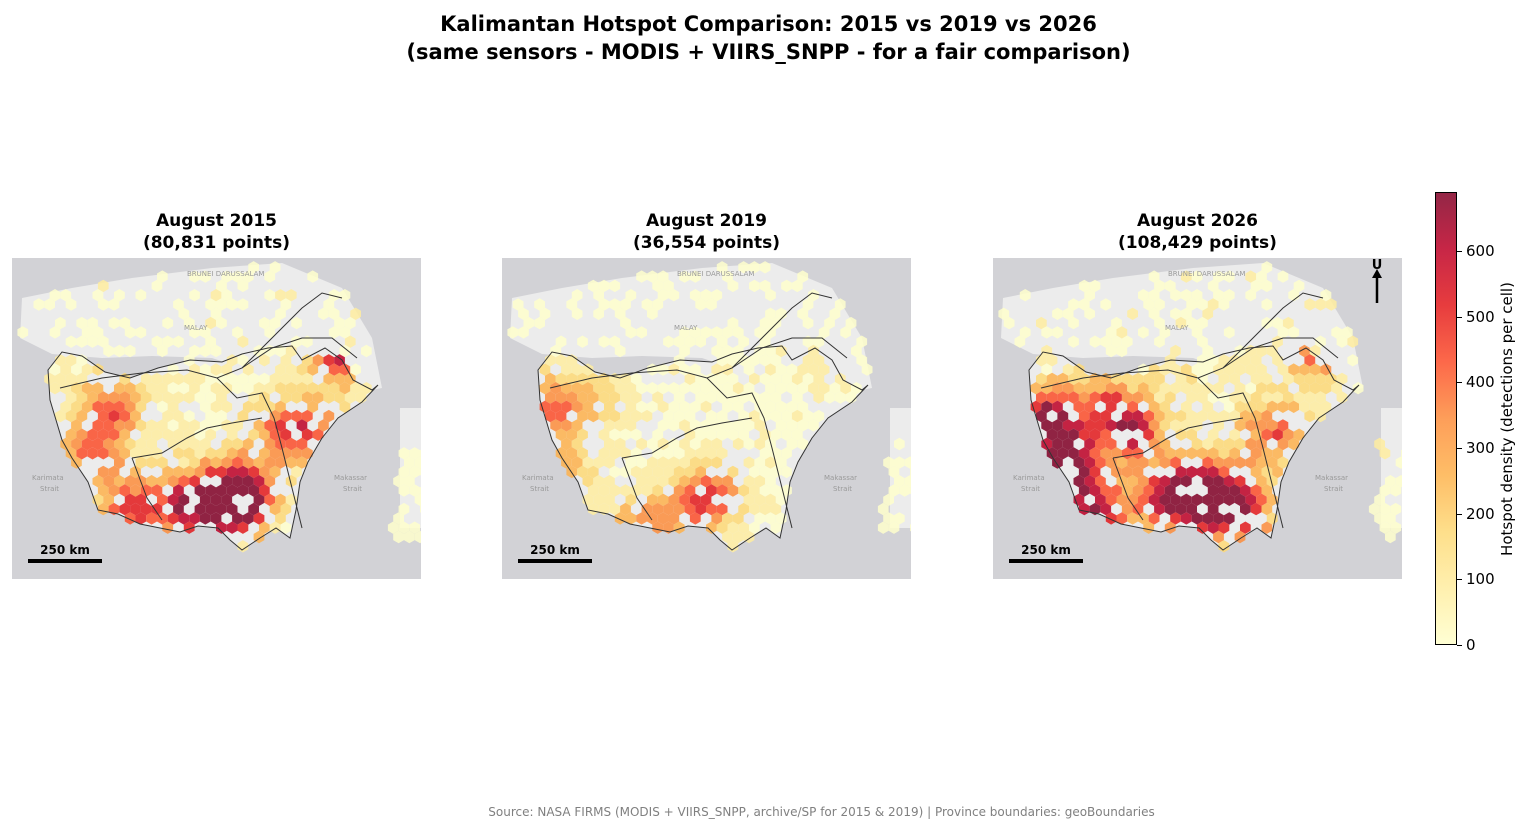 This screenshot has width=1537, height=833. Describe the element at coordinates (1194, 421) in the screenshot. I see `province-boundaries` at that location.